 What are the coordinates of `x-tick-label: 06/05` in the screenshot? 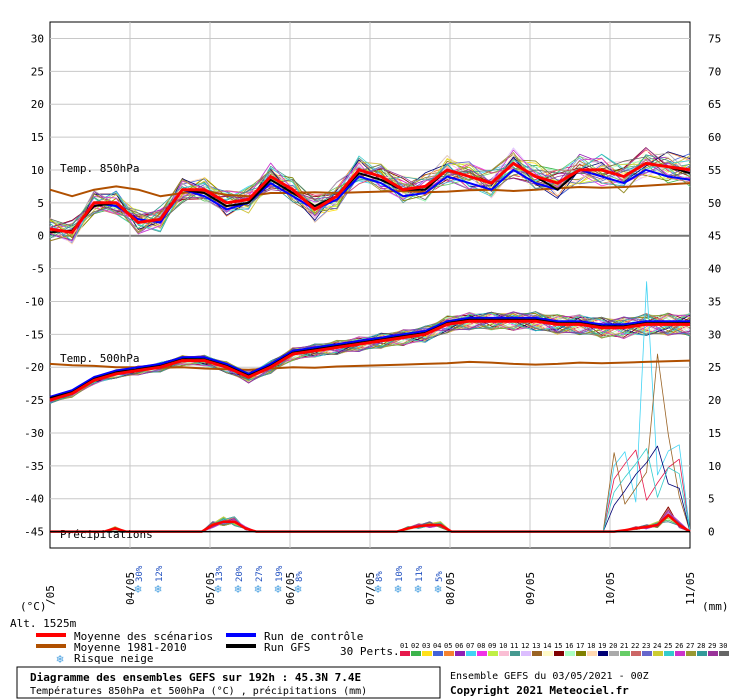 It's located at (290, 588).